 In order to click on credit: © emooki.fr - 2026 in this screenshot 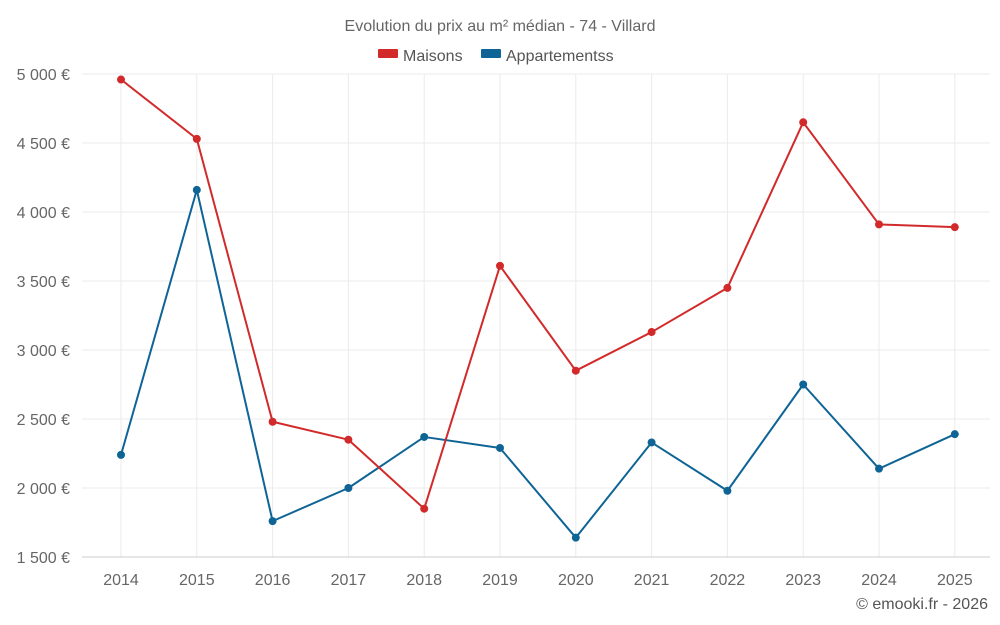, I will do `click(922, 604)`.